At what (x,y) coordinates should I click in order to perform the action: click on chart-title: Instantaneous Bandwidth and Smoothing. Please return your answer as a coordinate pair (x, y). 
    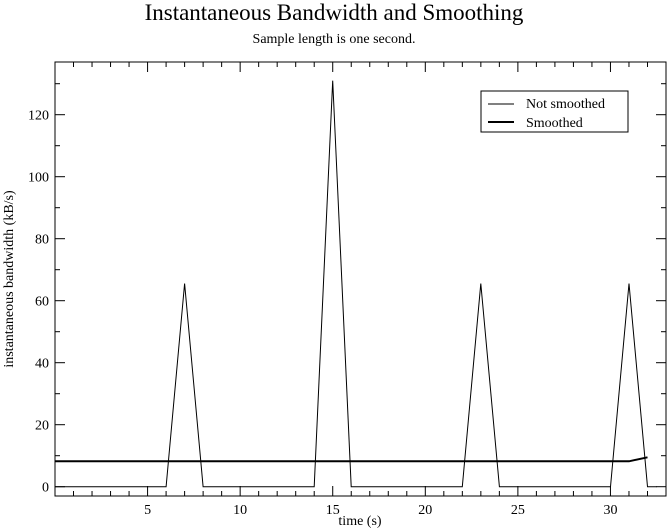
    Looking at the image, I should click on (334, 12).